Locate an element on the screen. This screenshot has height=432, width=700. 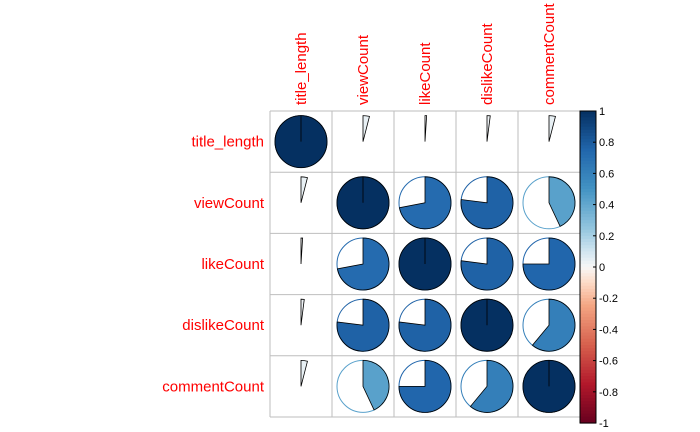
column-label-title_length: title_length is located at coordinates (301, 68).